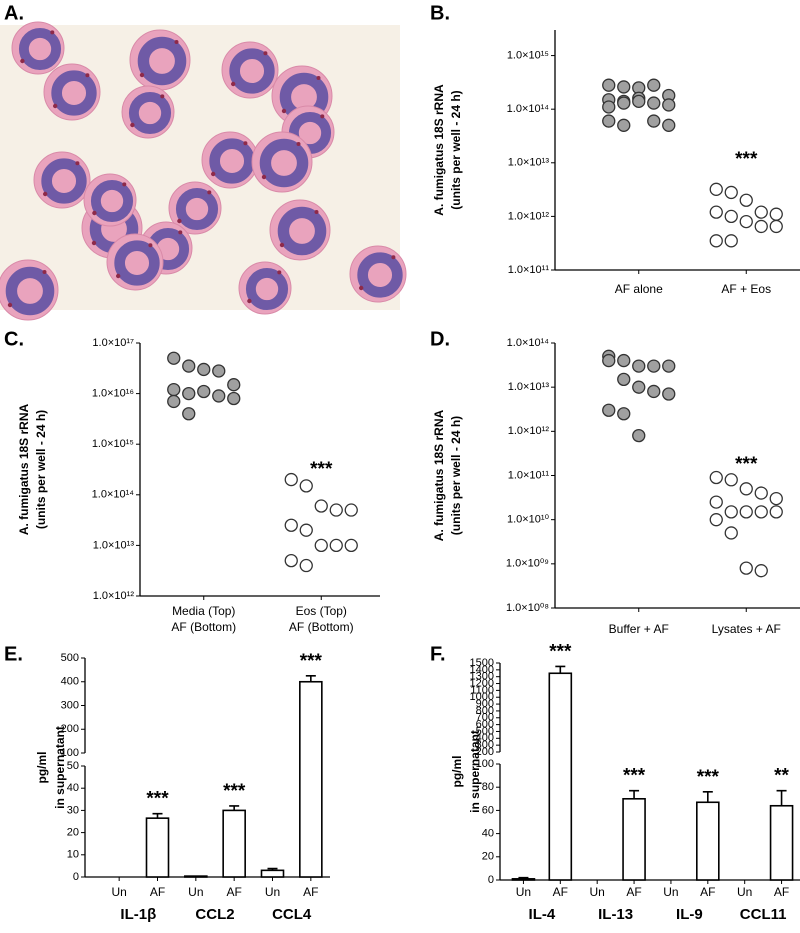 The width and height of the screenshot is (800, 933). What do you see at coordinates (746, 289) in the screenshot?
I see `x-tick-label: AF + Eos` at bounding box center [746, 289].